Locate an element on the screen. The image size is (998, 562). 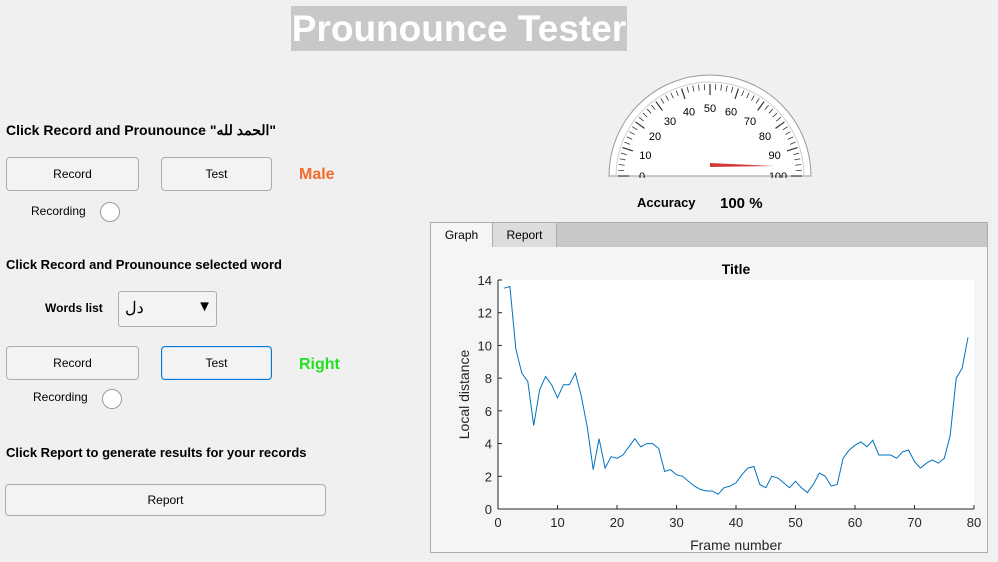
app-title: Prounounce Tester is located at coordinates (459, 28).